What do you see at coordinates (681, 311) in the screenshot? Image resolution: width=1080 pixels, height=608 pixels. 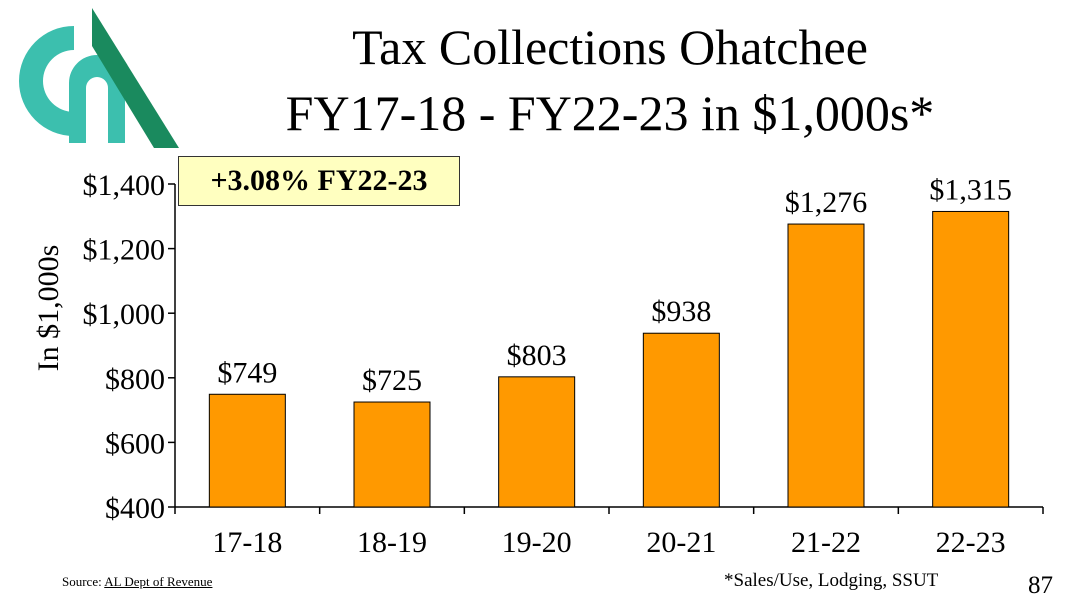 I see `data-label: $938` at bounding box center [681, 311].